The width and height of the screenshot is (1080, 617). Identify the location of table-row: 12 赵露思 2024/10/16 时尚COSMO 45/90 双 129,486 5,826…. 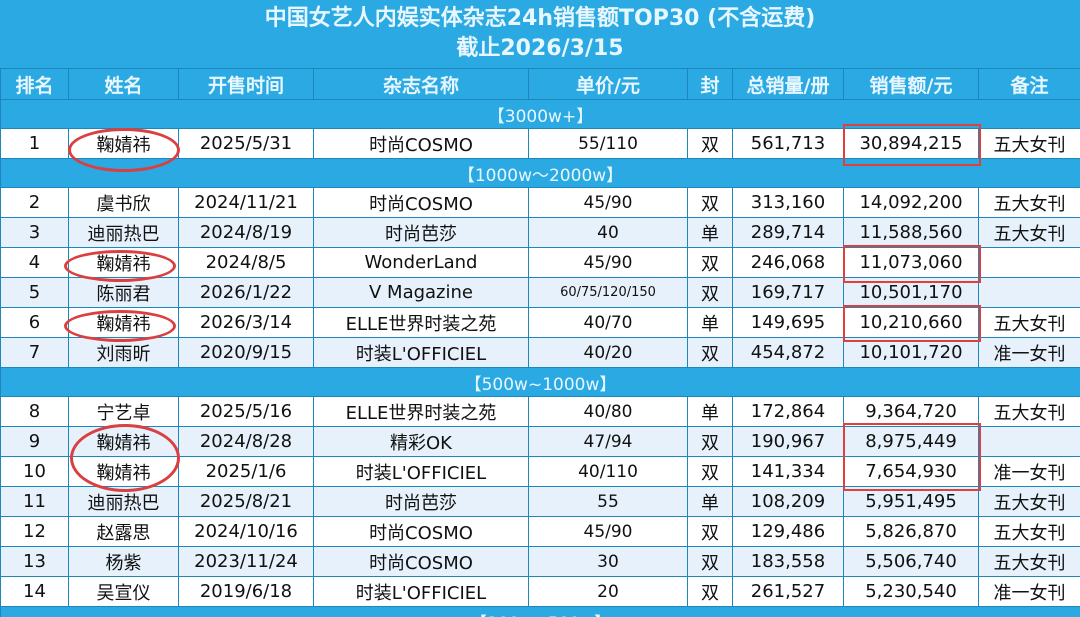
(540, 531).